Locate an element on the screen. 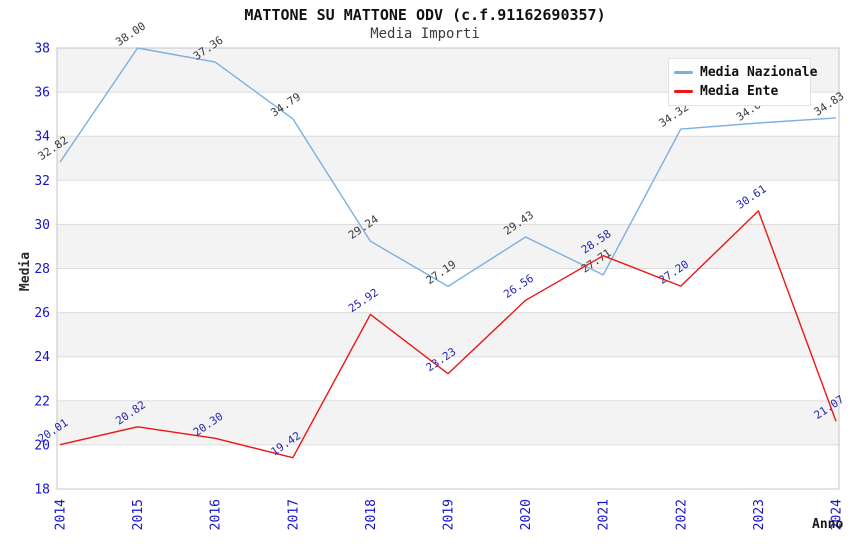 The height and width of the screenshot is (550, 850). legend-item-media-nazionale: Media Nazionale is located at coordinates (745, 72).